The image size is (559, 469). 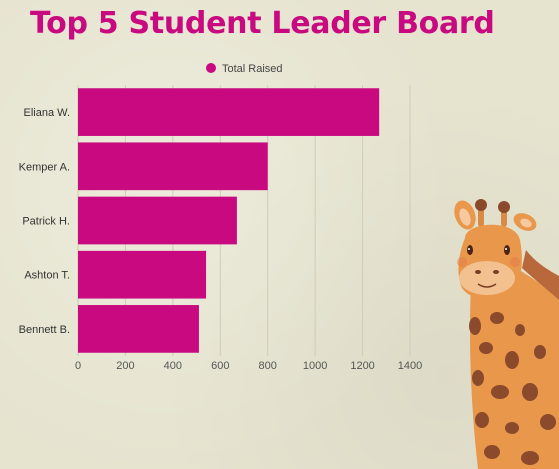 What do you see at coordinates (173, 366) in the screenshot?
I see `x-tick-label: 400` at bounding box center [173, 366].